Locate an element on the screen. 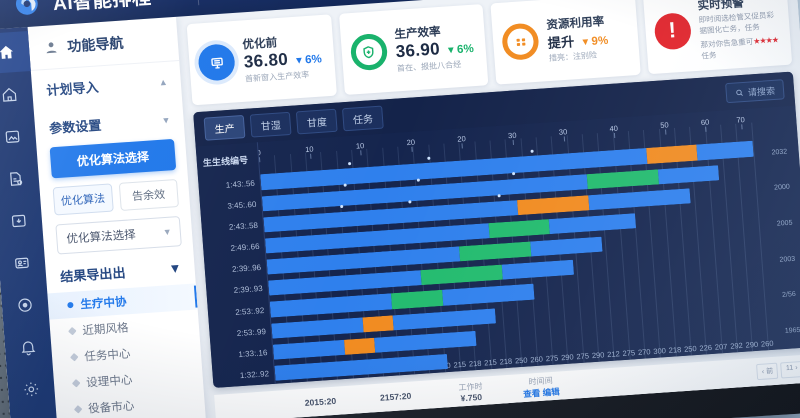 The image size is (800, 418). right-tick-label: 2000 is located at coordinates (782, 187).